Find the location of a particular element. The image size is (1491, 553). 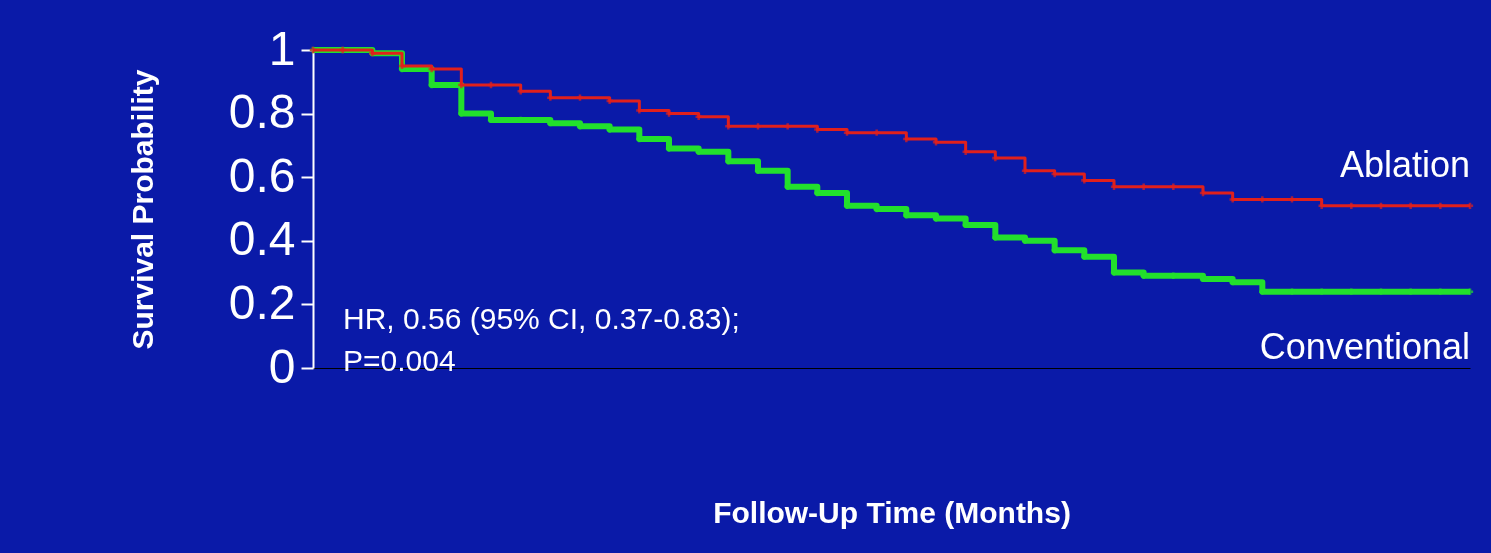

y-tick-label: 1 is located at coordinates (282, 48).